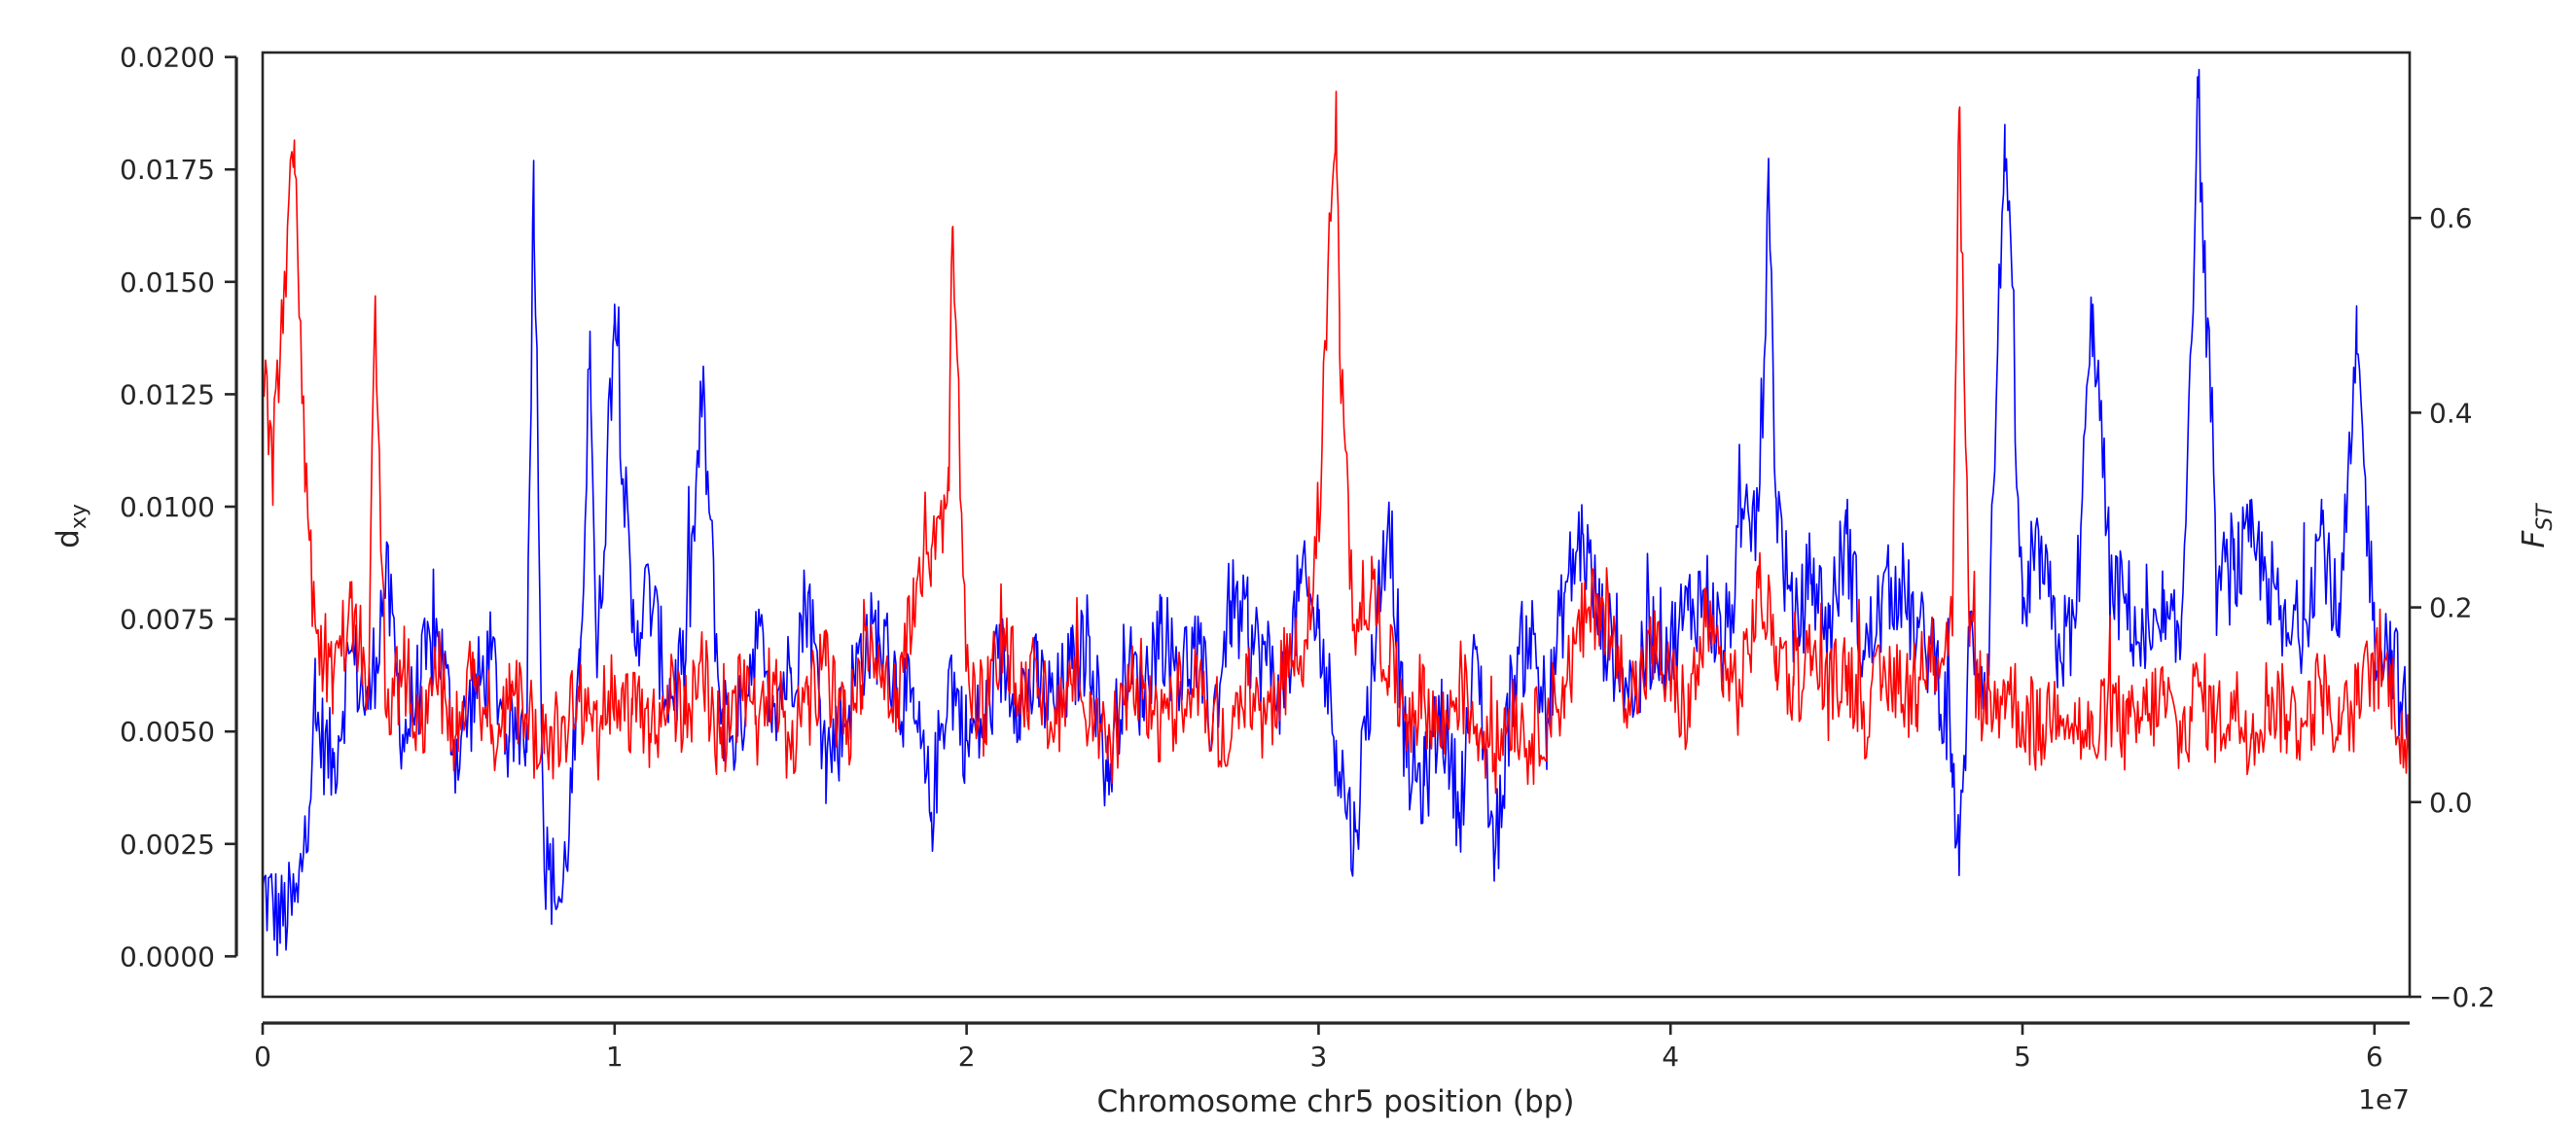 This screenshot has height=1131, width=2576. Describe the element at coordinates (167, 58) in the screenshot. I see `left-axis-tick-label: 0.0200` at that location.